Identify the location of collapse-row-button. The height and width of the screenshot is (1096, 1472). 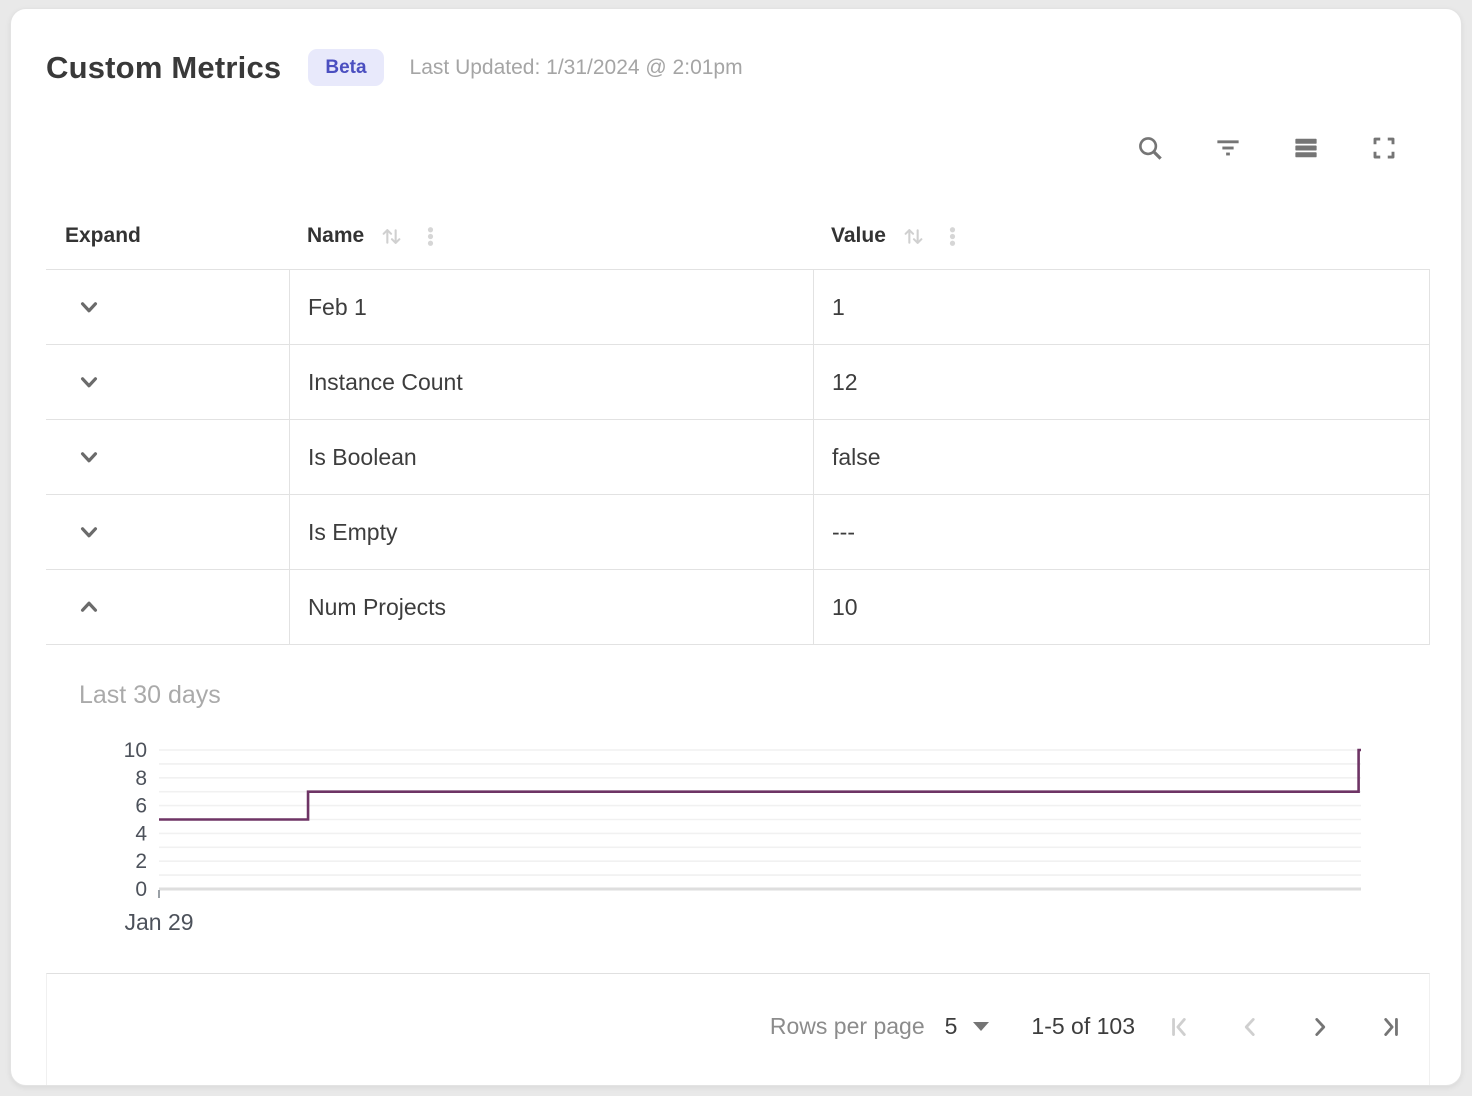
(89, 607).